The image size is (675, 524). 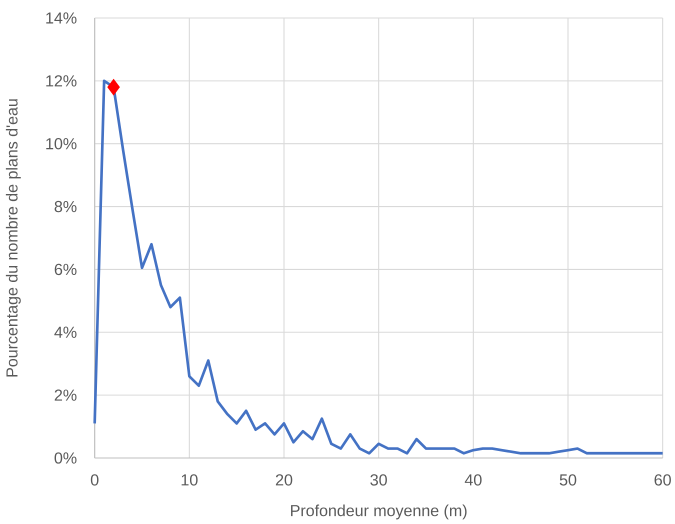 What do you see at coordinates (94, 480) in the screenshot?
I see `x-tick-label: 0` at bounding box center [94, 480].